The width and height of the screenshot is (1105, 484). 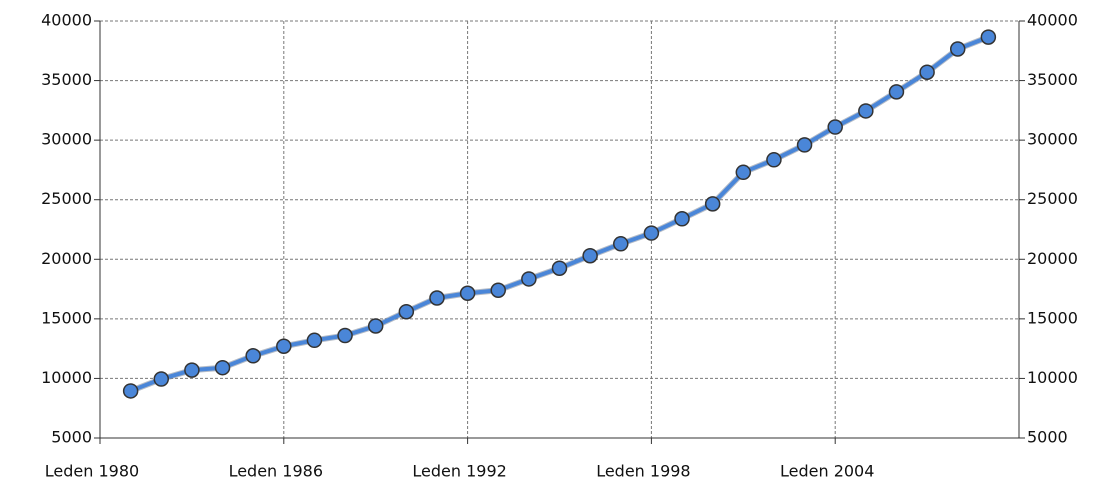 What do you see at coordinates (66, 79) in the screenshot?
I see `y-tick-label: 35000` at bounding box center [66, 79].